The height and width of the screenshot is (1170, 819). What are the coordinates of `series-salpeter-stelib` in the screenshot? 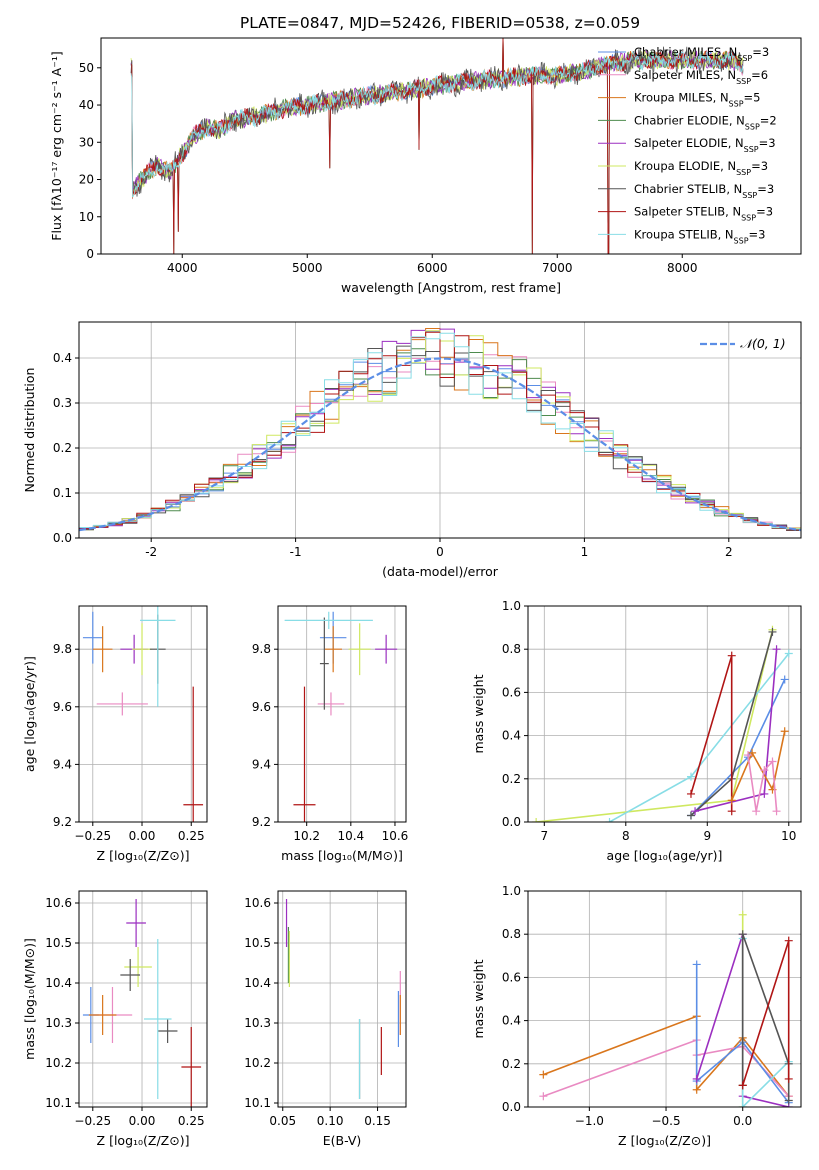 It's located at (765, 1013).